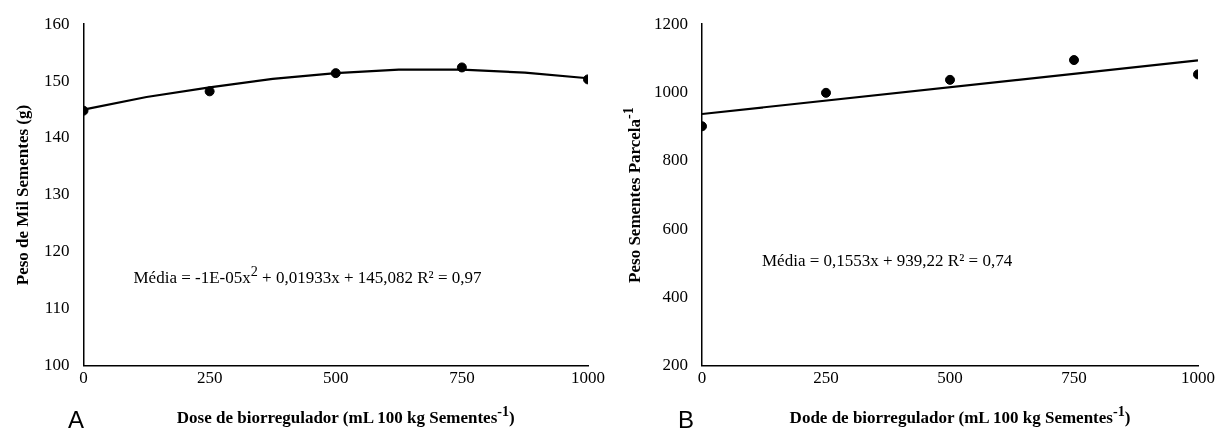 The image size is (1221, 432). What do you see at coordinates (887, 261) in the screenshot?
I see `annotation: Média = 0,1553x + 939,22 R² = 0,74` at bounding box center [887, 261].